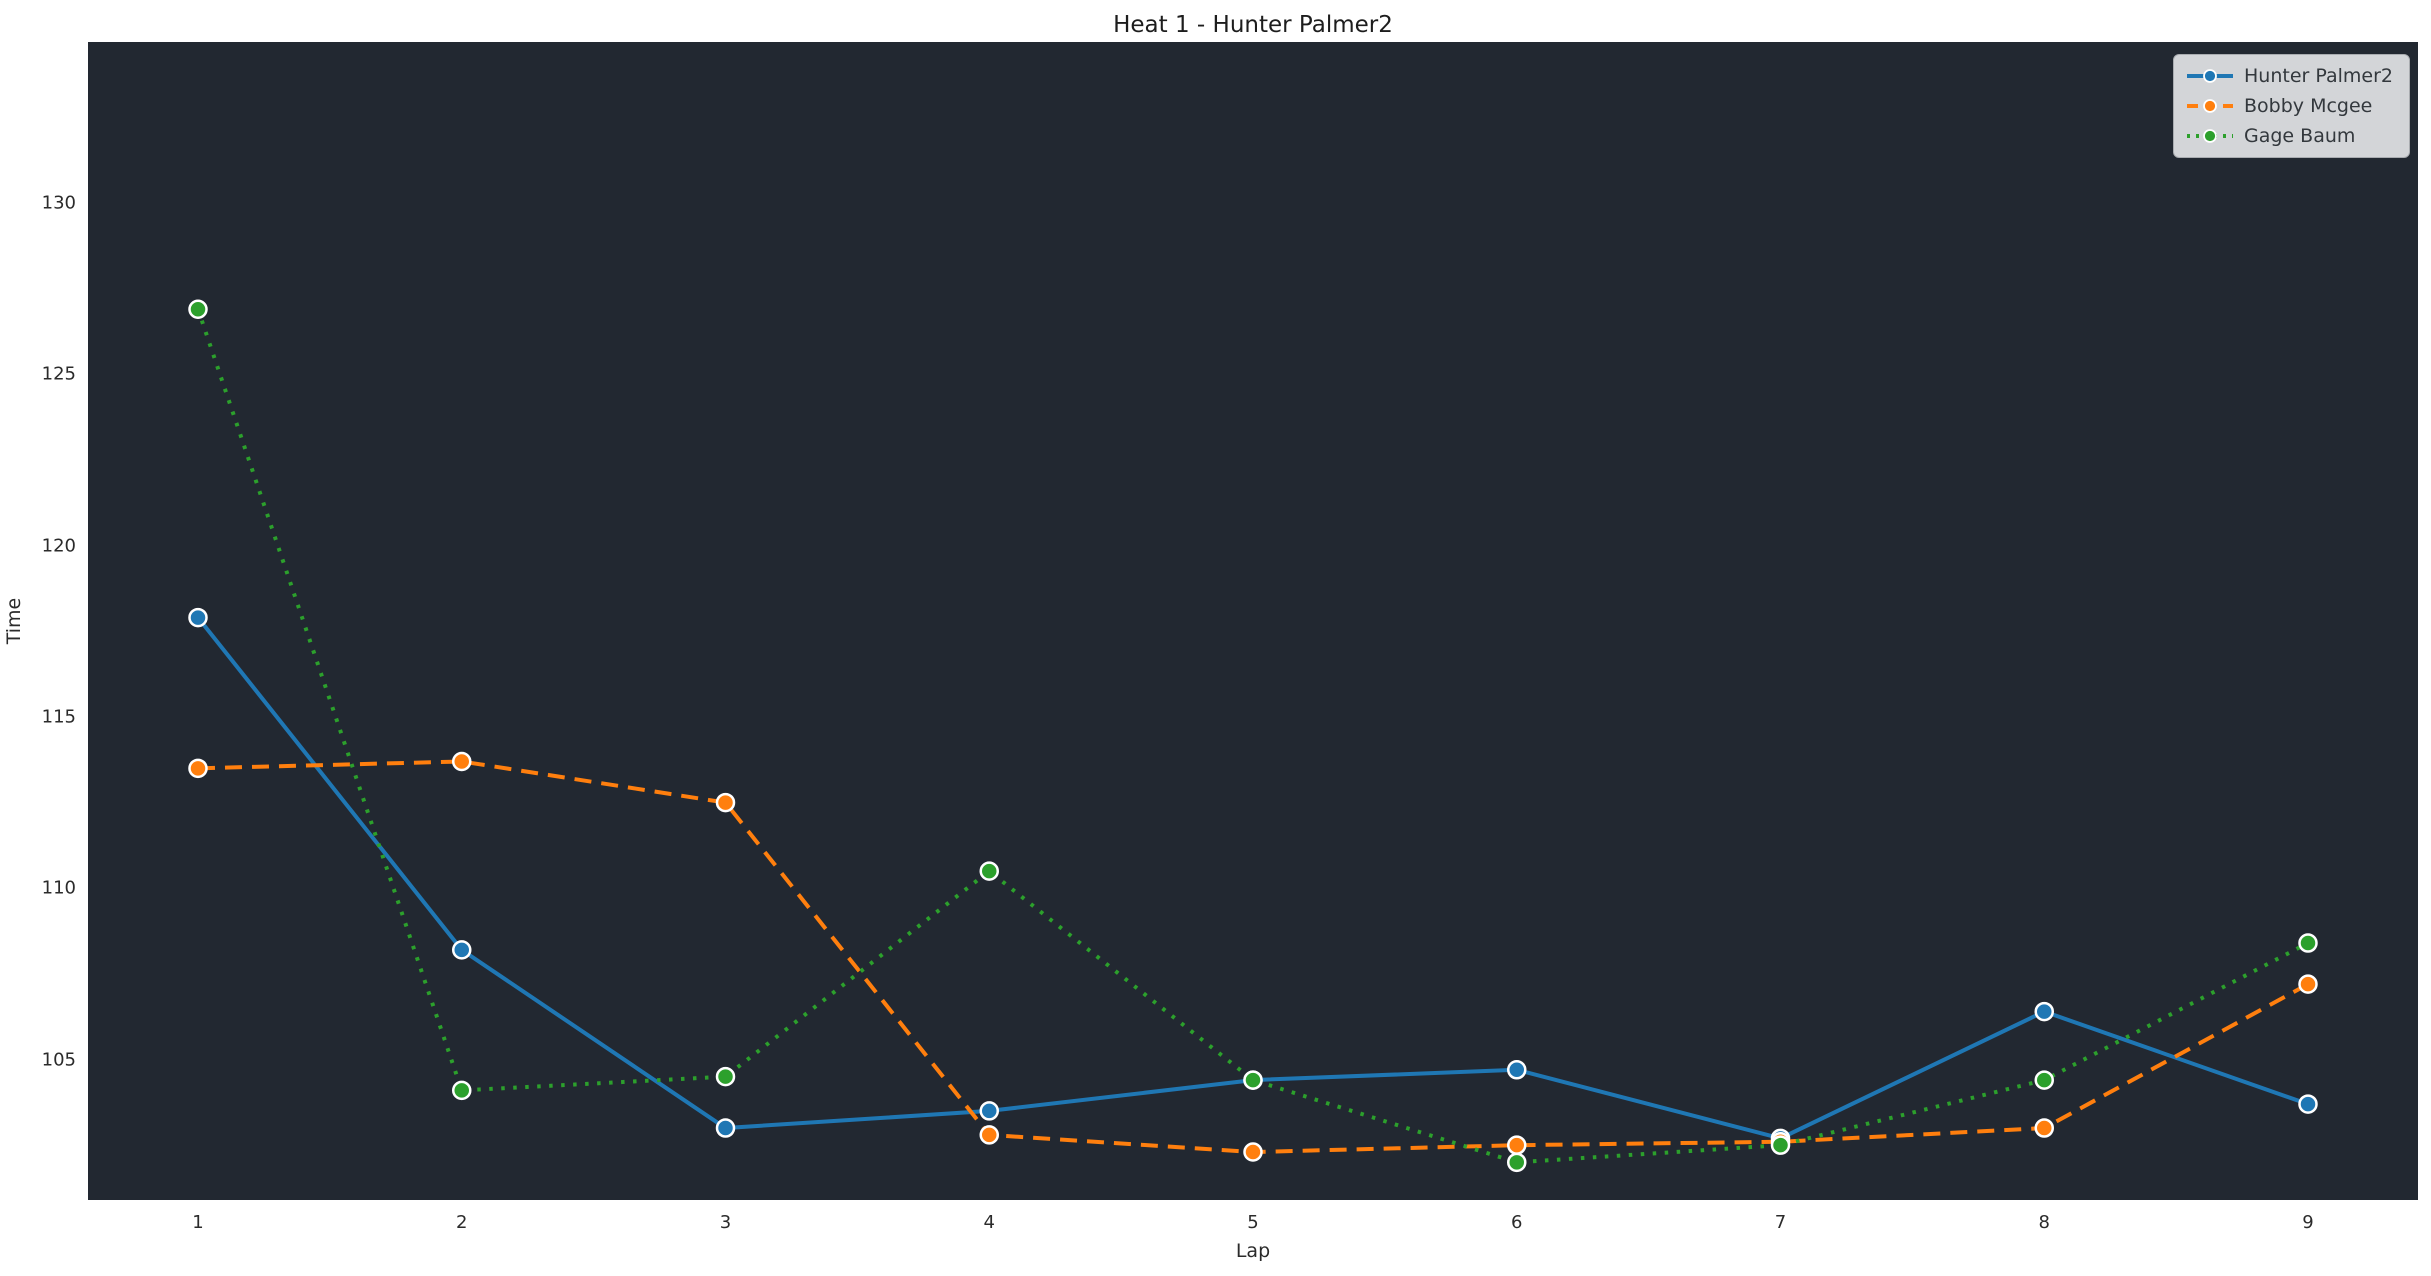 The image size is (2431, 1276). Describe the element at coordinates (2300, 135) in the screenshot. I see `legend-item-label: Gage Baum` at that location.